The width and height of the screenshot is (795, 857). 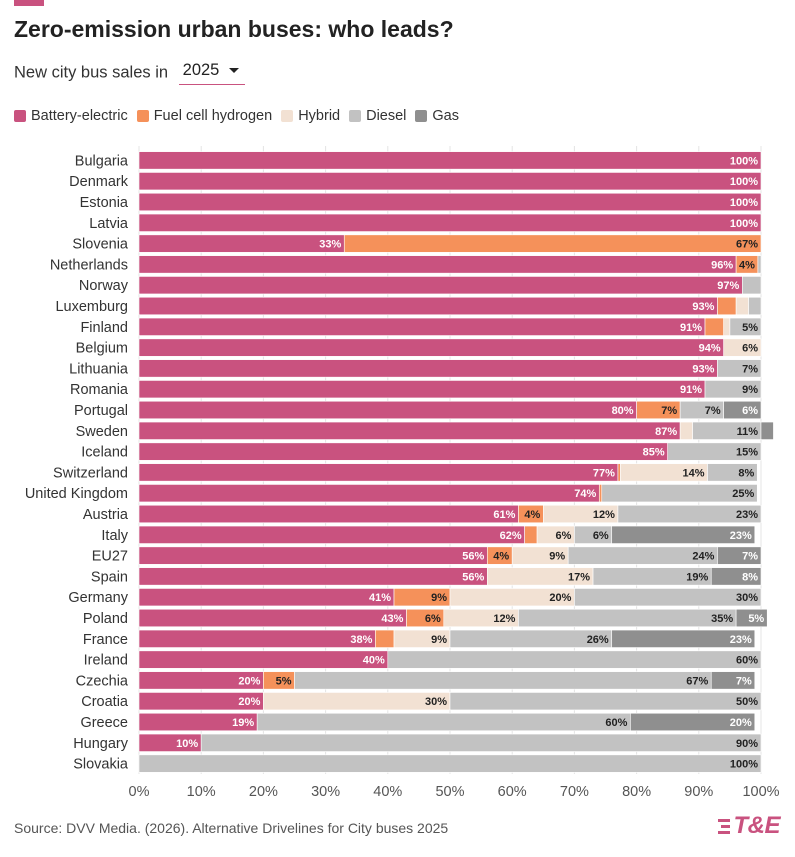 I want to click on year-filter: New city bus sales in 2025, so click(x=130, y=73).